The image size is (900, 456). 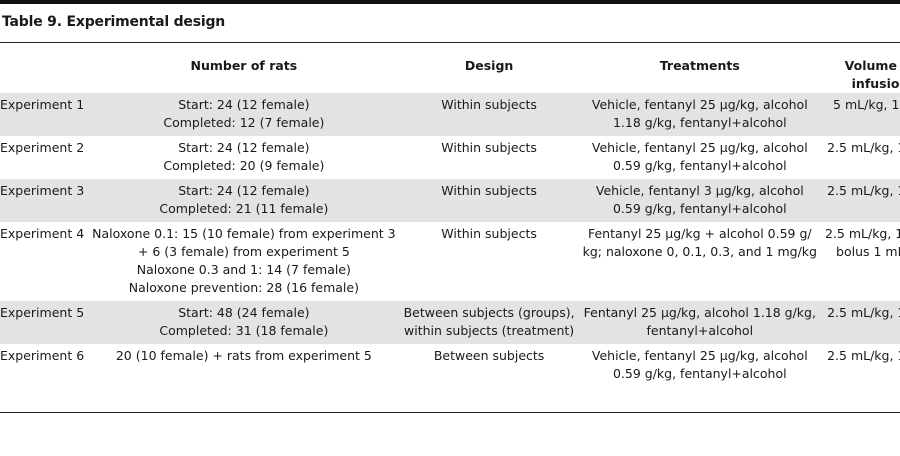 I want to click on cell-treatments-line: Vehicle, fentanyl 3 μg/kg, alcohol, so click(x=699, y=190).